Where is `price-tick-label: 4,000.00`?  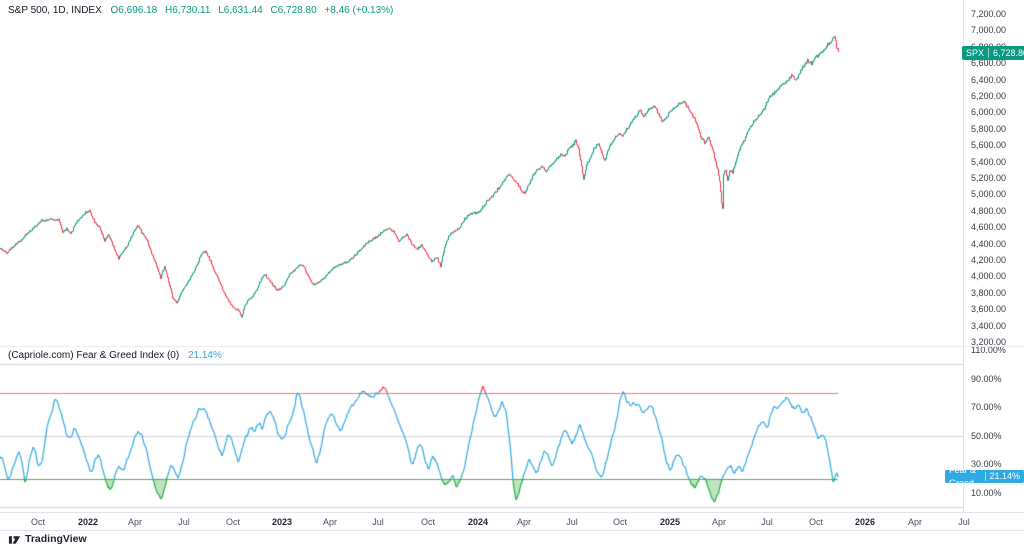
price-tick-label: 4,000.00 is located at coordinates (989, 276).